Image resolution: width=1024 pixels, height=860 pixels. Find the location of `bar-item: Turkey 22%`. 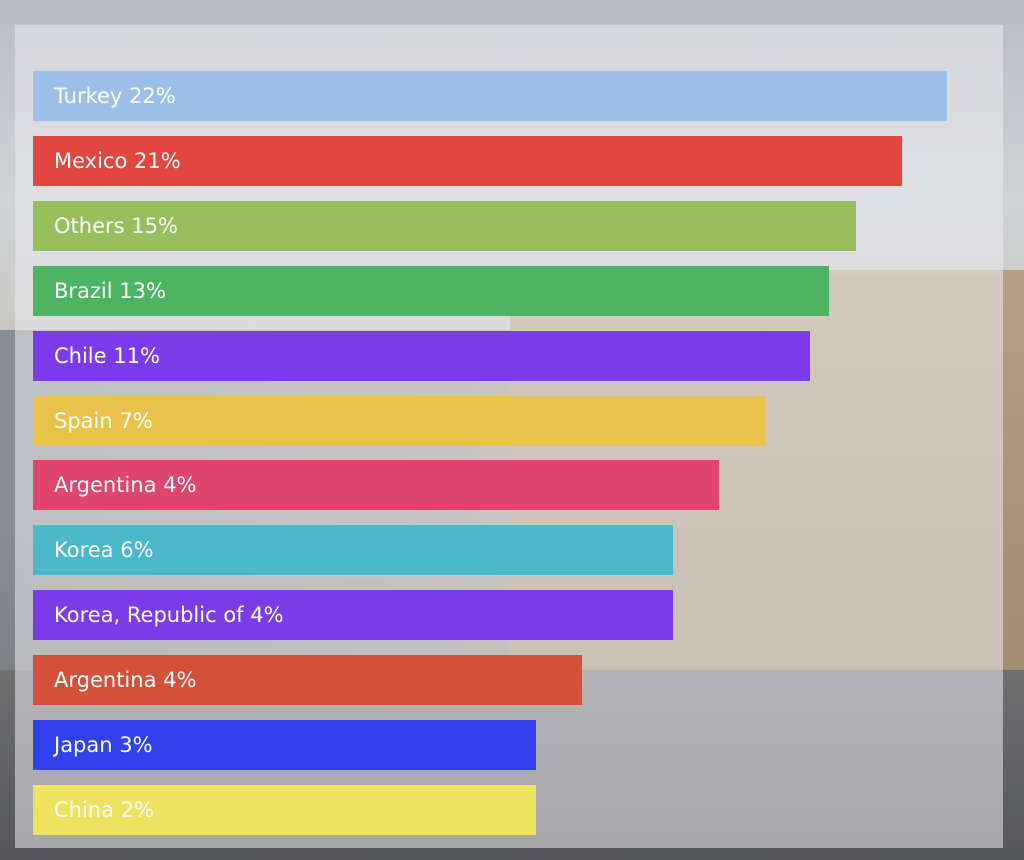

bar-item: Turkey 22% is located at coordinates (490, 96).